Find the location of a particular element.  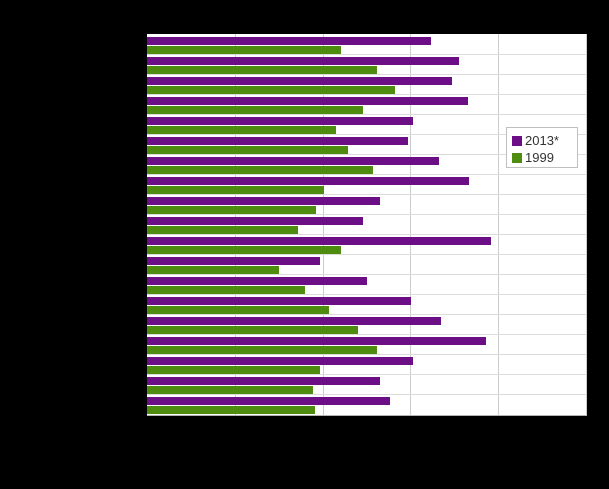

legend-swatch-2013-icon is located at coordinates (517, 140).